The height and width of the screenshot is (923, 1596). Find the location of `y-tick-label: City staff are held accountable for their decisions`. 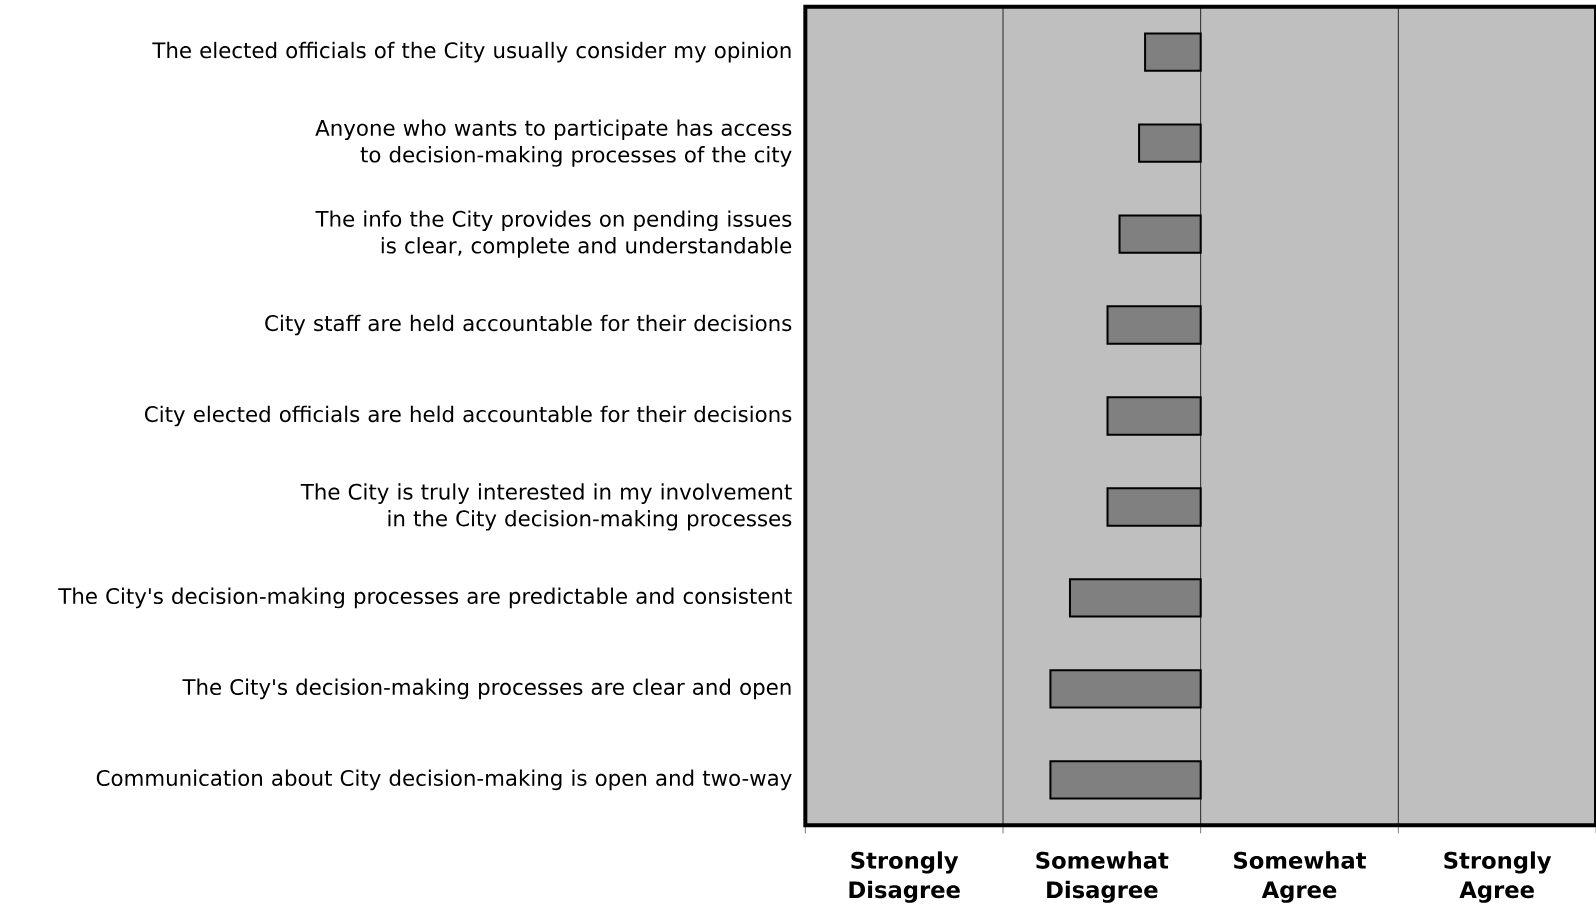

y-tick-label: City staff are held accountable for their decisions is located at coordinates (528, 325).